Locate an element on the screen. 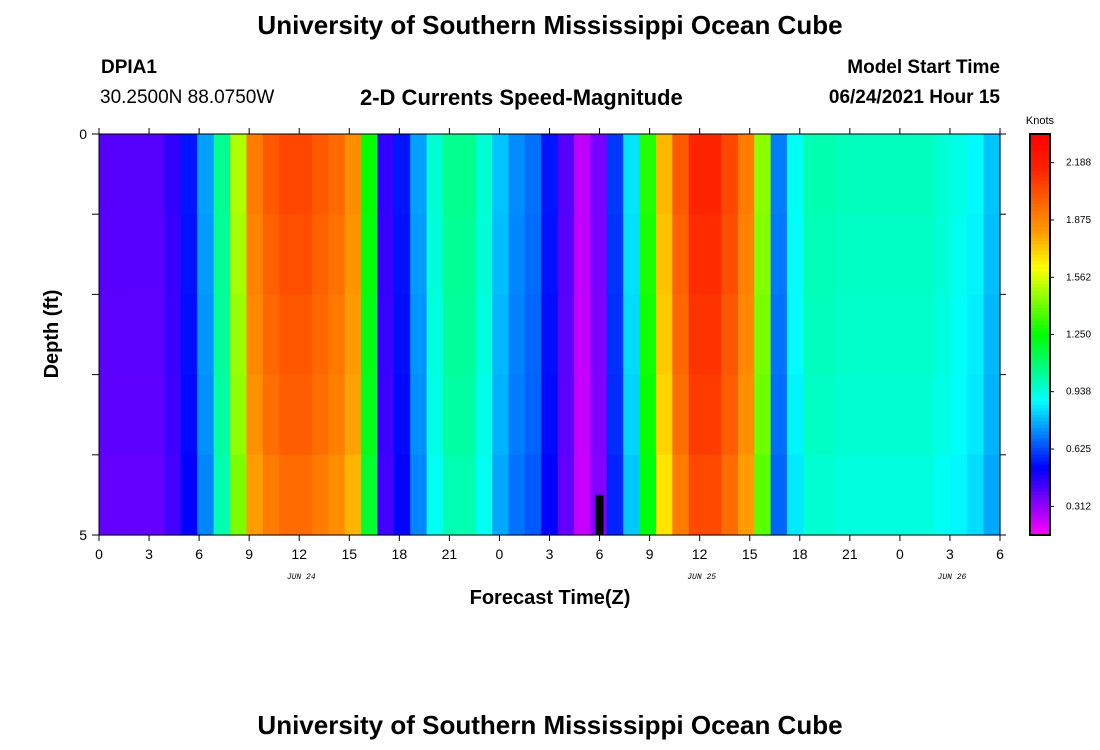 Image resolution: width=1100 pixels, height=750 pixels. x-tick-label: 18 is located at coordinates (400, 554).